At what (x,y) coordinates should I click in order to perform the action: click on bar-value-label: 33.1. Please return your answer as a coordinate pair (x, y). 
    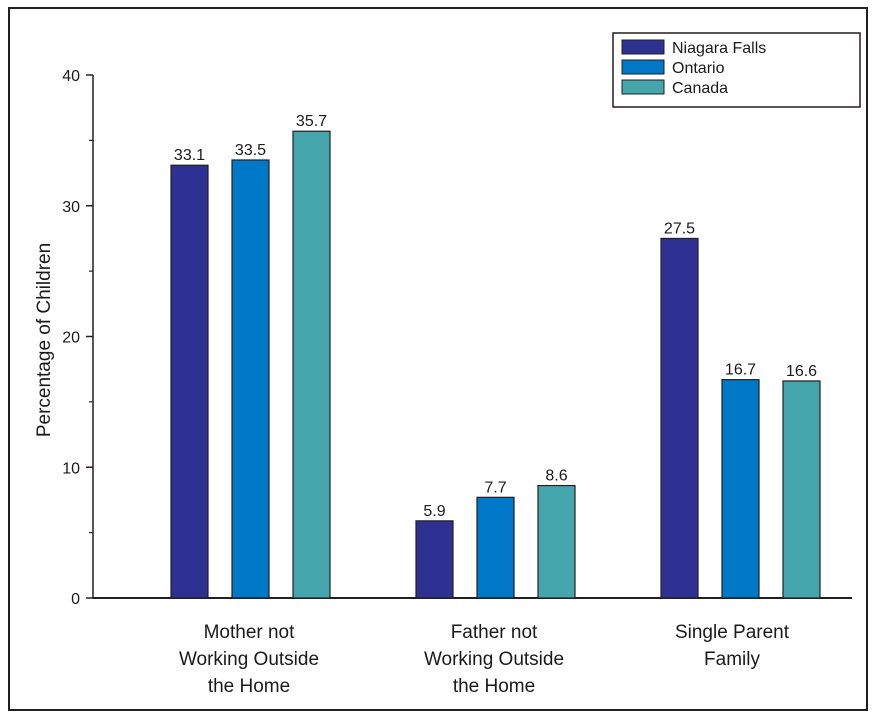
    Looking at the image, I should click on (189, 155).